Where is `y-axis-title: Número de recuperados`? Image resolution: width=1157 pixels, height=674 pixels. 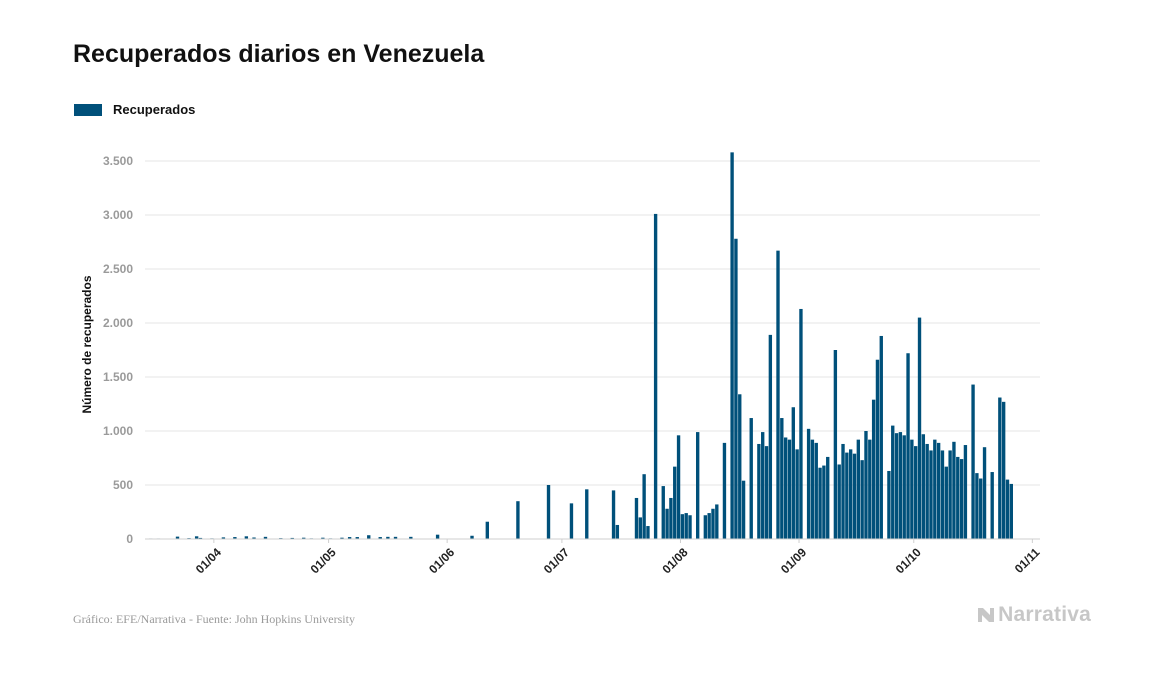
y-axis-title: Número de recuperados is located at coordinates (87, 344).